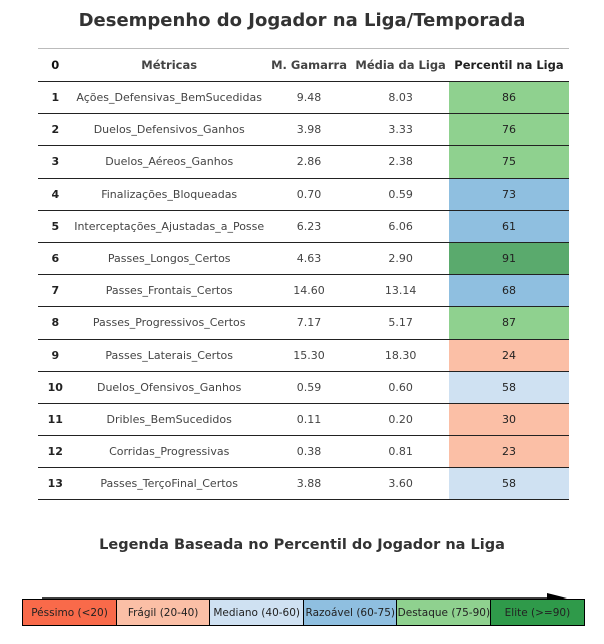 This screenshot has width=604, height=644. I want to click on row-percentile: 76, so click(508, 129).